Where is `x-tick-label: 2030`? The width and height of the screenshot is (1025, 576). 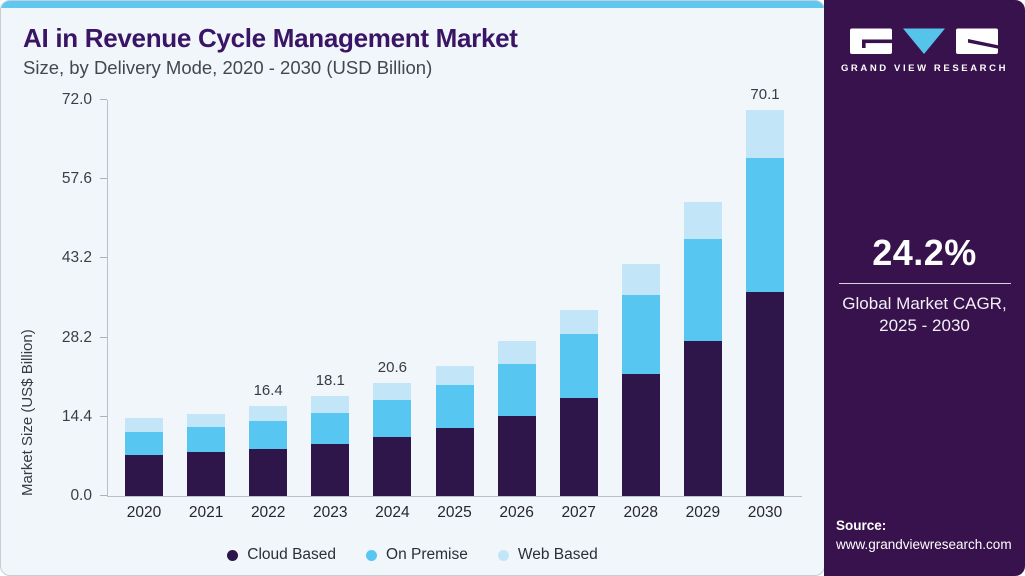
x-tick-label: 2030 is located at coordinates (765, 512).